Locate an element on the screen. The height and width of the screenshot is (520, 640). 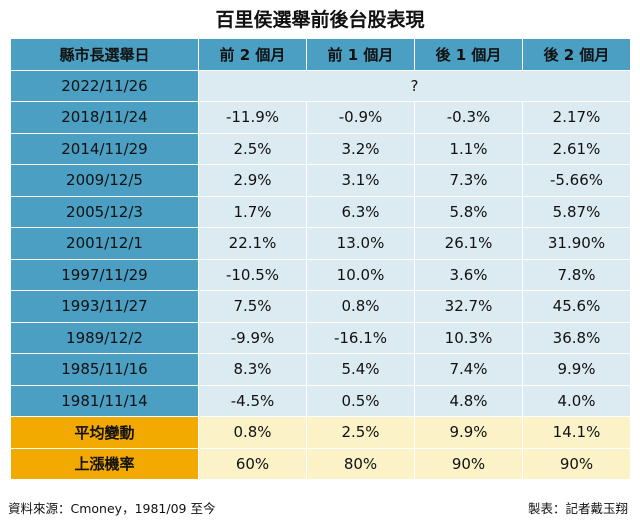
change-value-cell: 4.8% is located at coordinates (468, 400).